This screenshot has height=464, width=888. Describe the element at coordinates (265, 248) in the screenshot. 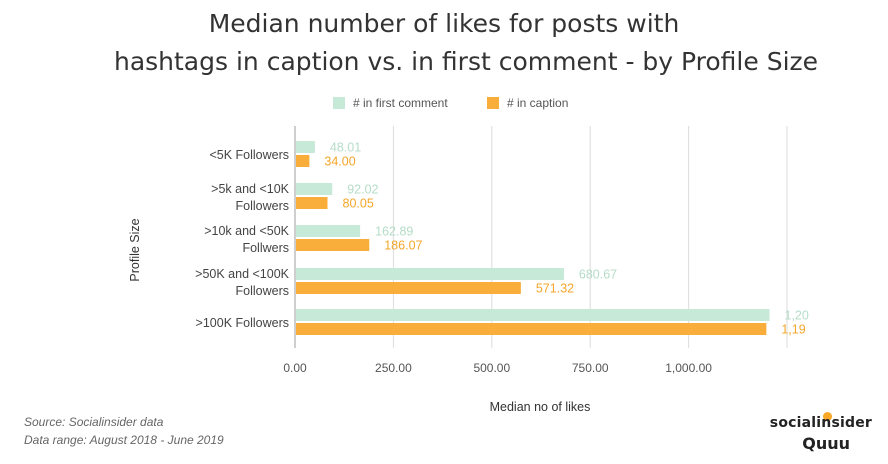

I see `category-label: Follwers` at that location.